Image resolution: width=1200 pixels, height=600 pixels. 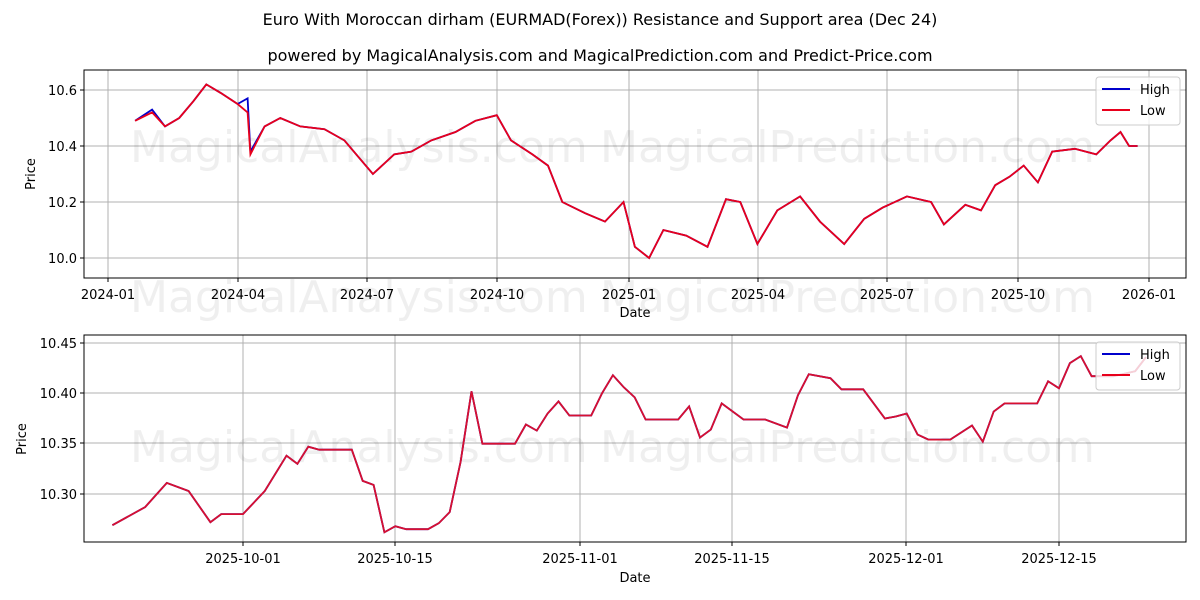 I want to click on watermark-bottom-left: MagicalAnalysis.com, so click(x=359, y=447).